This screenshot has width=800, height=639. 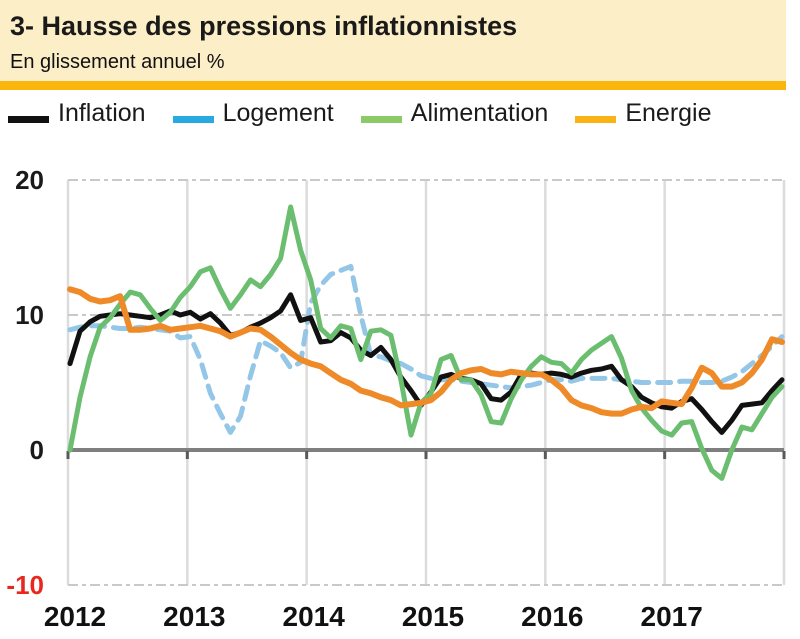 I want to click on y-tick-label: -10, so click(x=25, y=585).